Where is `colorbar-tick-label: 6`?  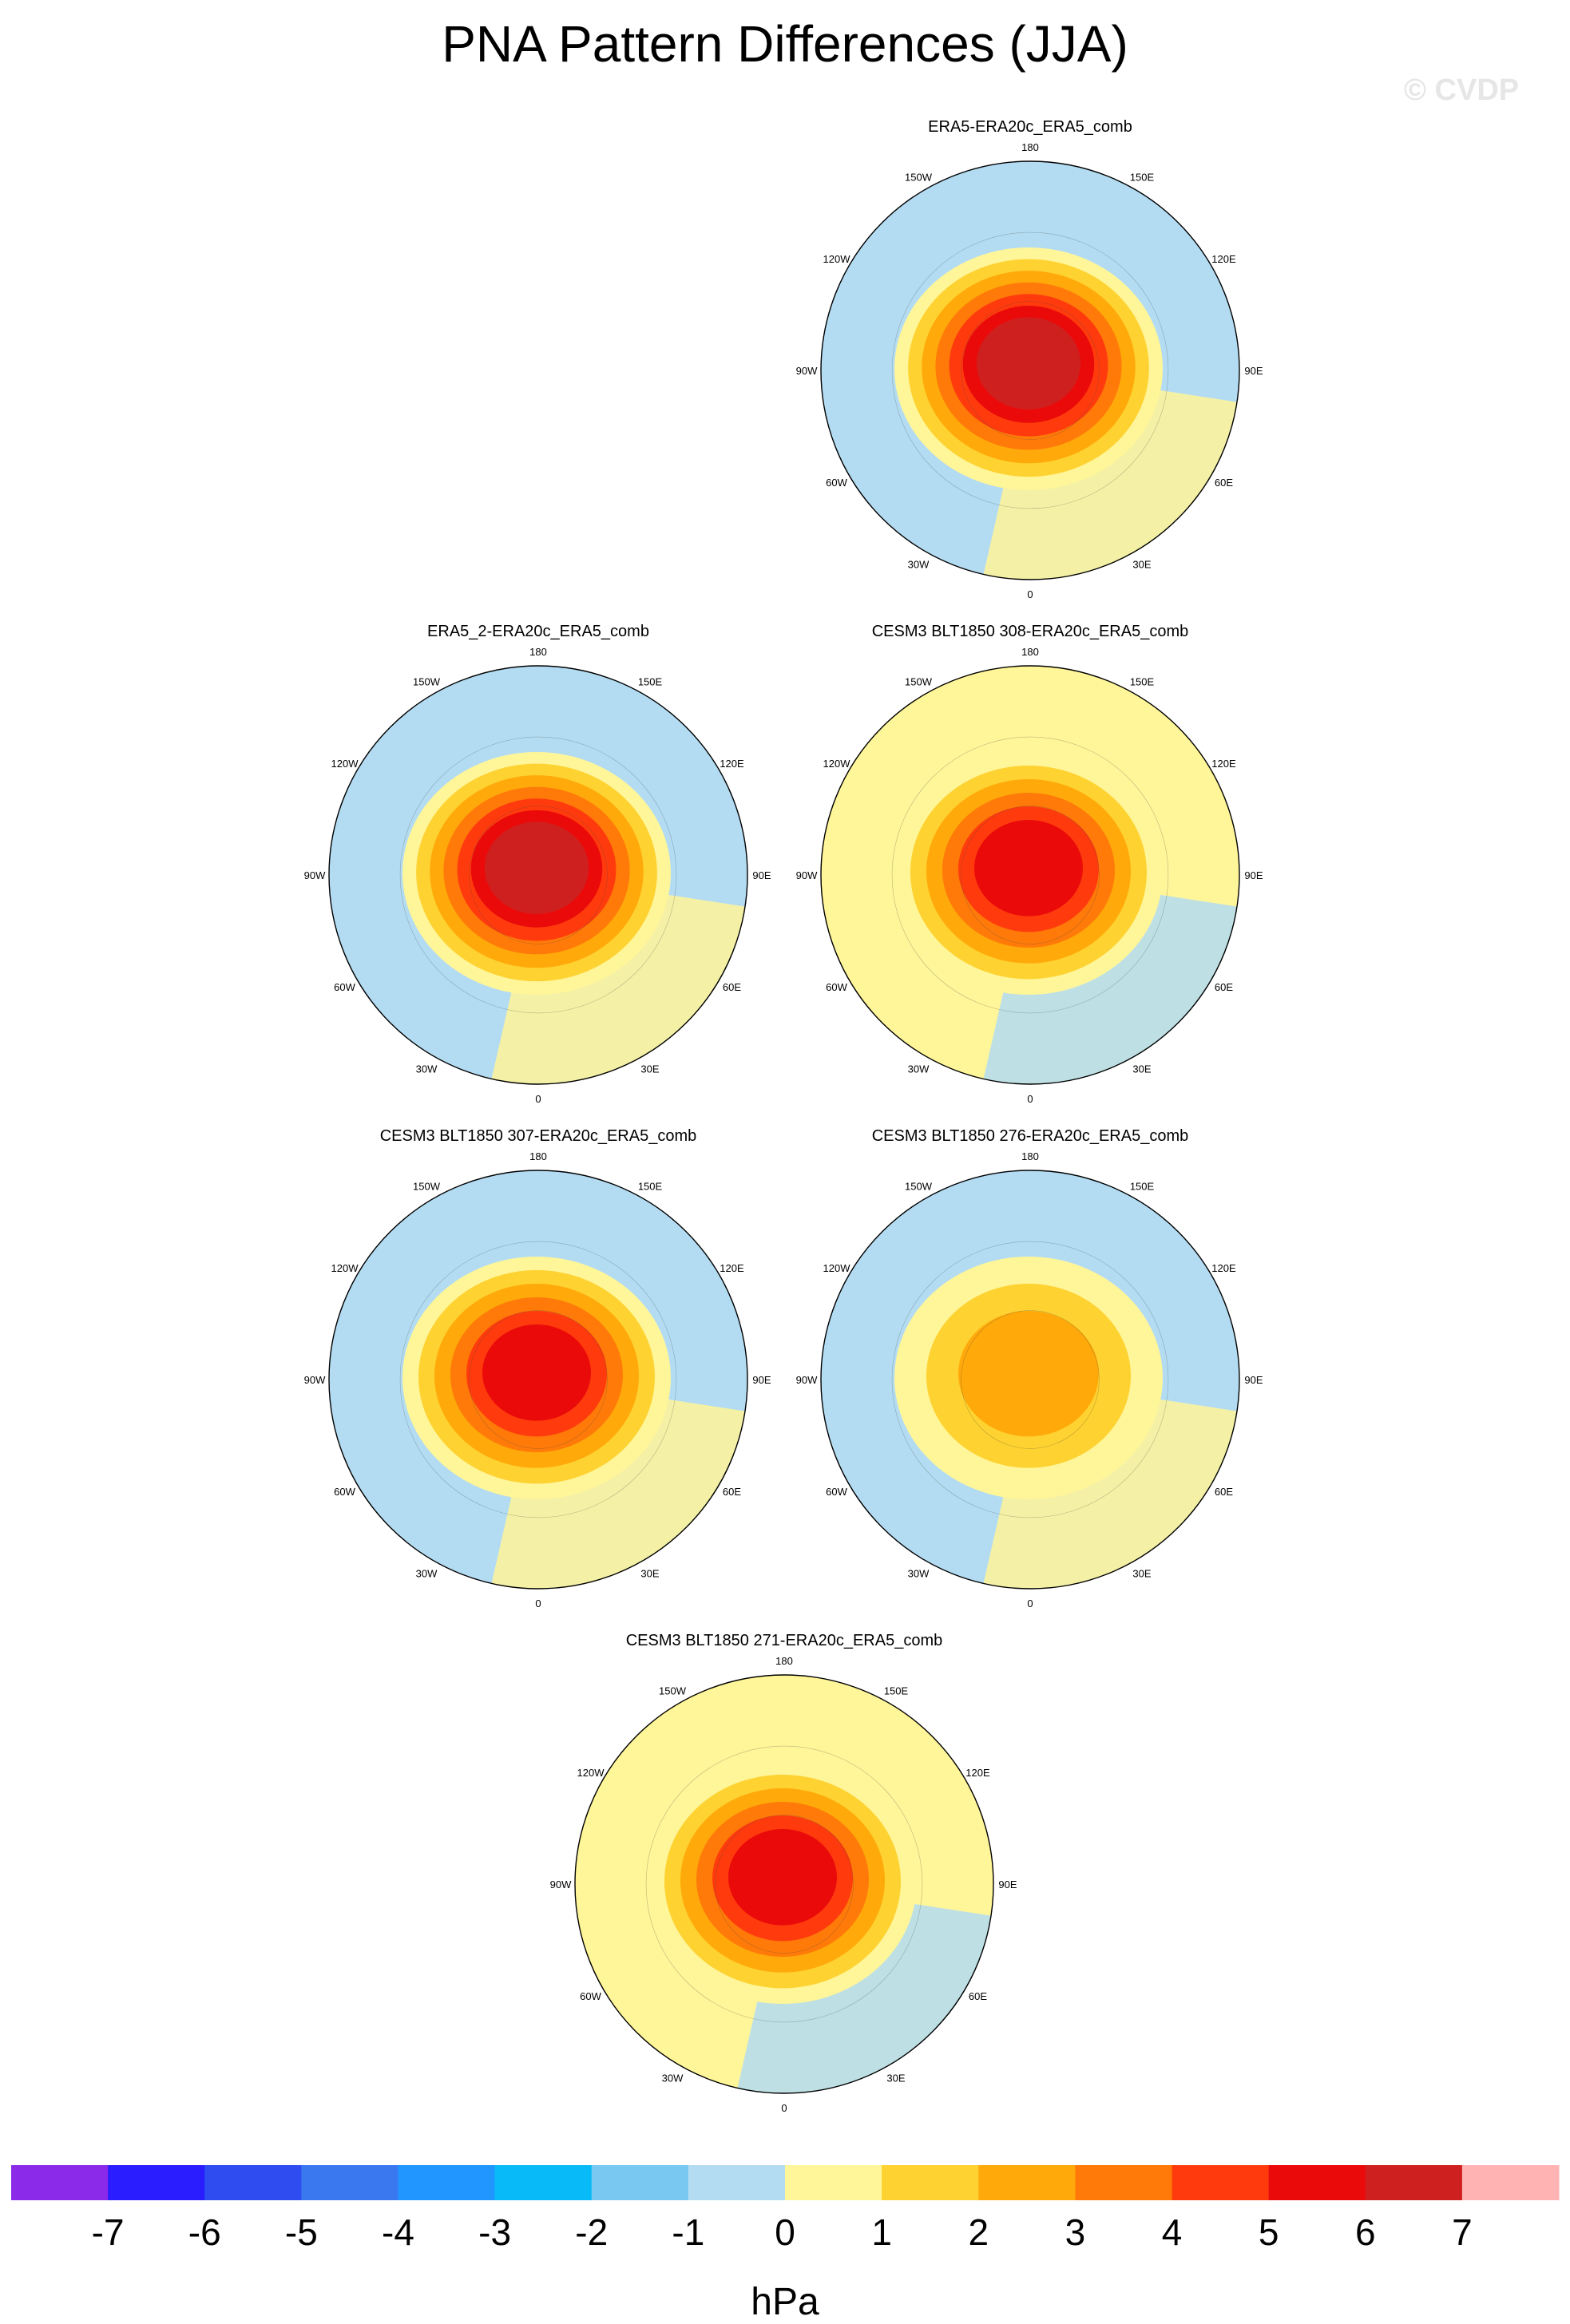
colorbar-tick-label: 6 is located at coordinates (1365, 2232).